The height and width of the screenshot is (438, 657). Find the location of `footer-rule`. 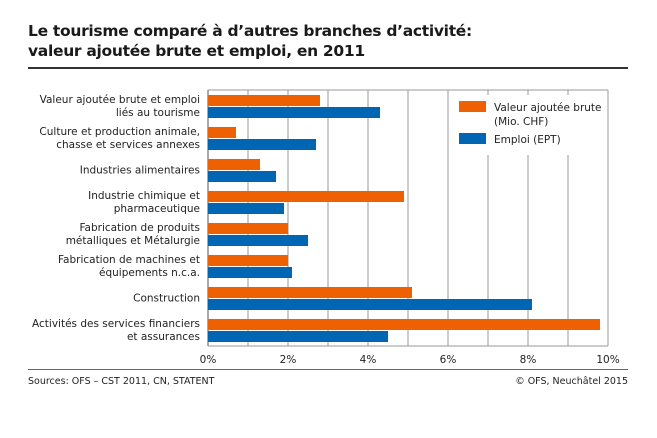

footer-rule is located at coordinates (328, 369).